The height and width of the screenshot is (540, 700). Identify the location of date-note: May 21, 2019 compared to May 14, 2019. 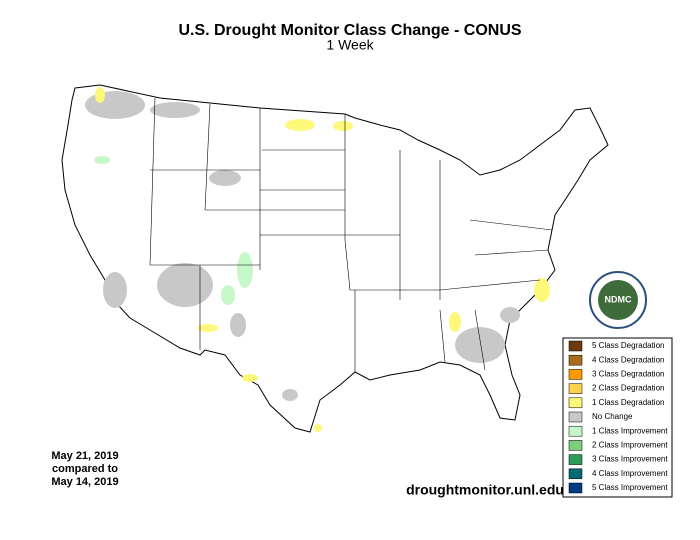
(84, 469).